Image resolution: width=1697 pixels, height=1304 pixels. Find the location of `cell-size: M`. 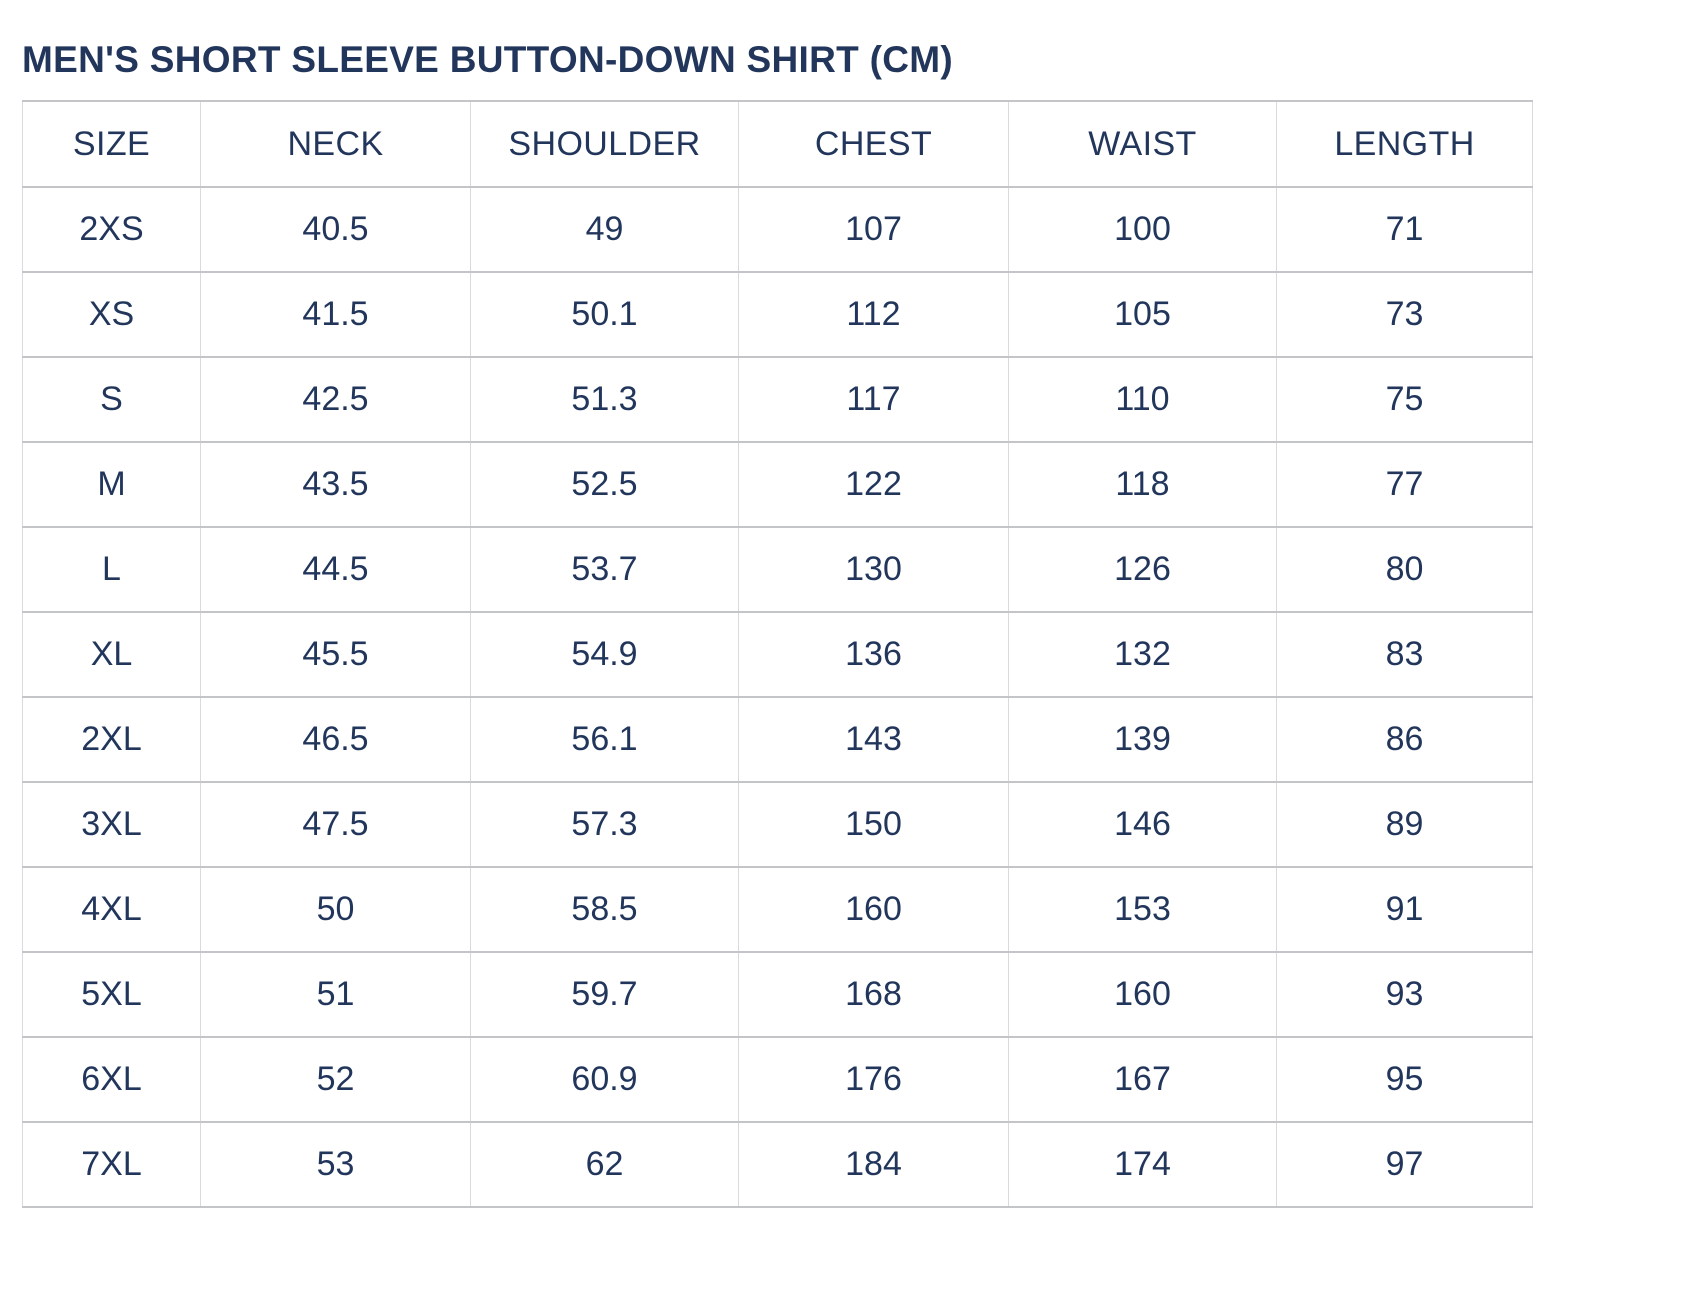

cell-size: M is located at coordinates (111, 485).